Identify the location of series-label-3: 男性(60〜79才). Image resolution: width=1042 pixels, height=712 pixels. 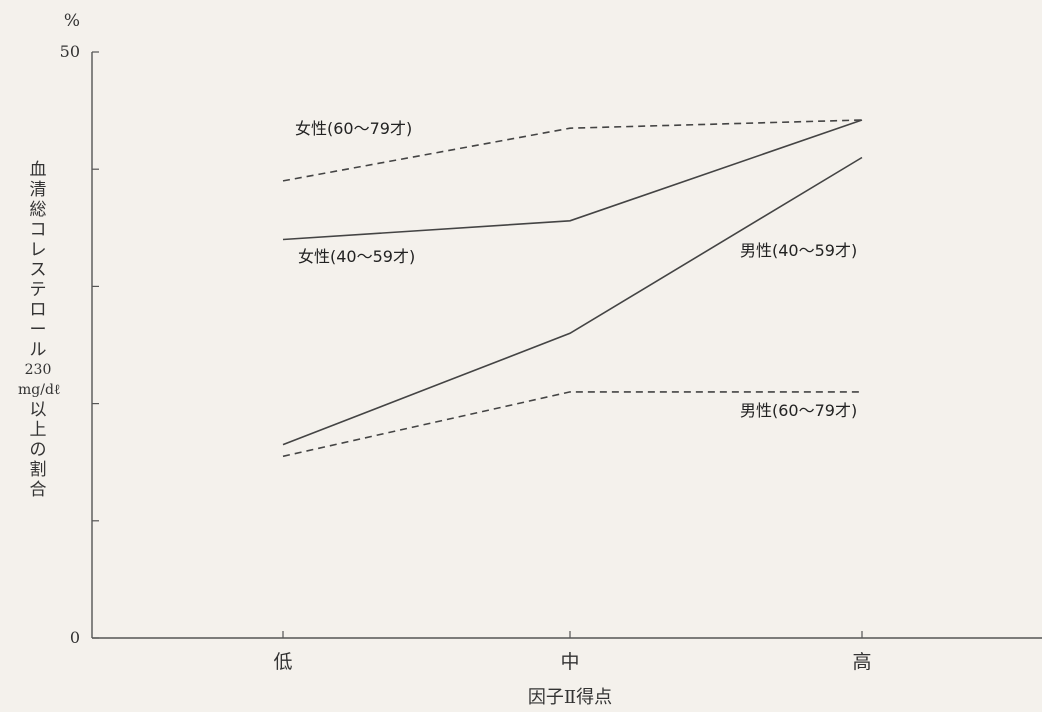
(798, 410).